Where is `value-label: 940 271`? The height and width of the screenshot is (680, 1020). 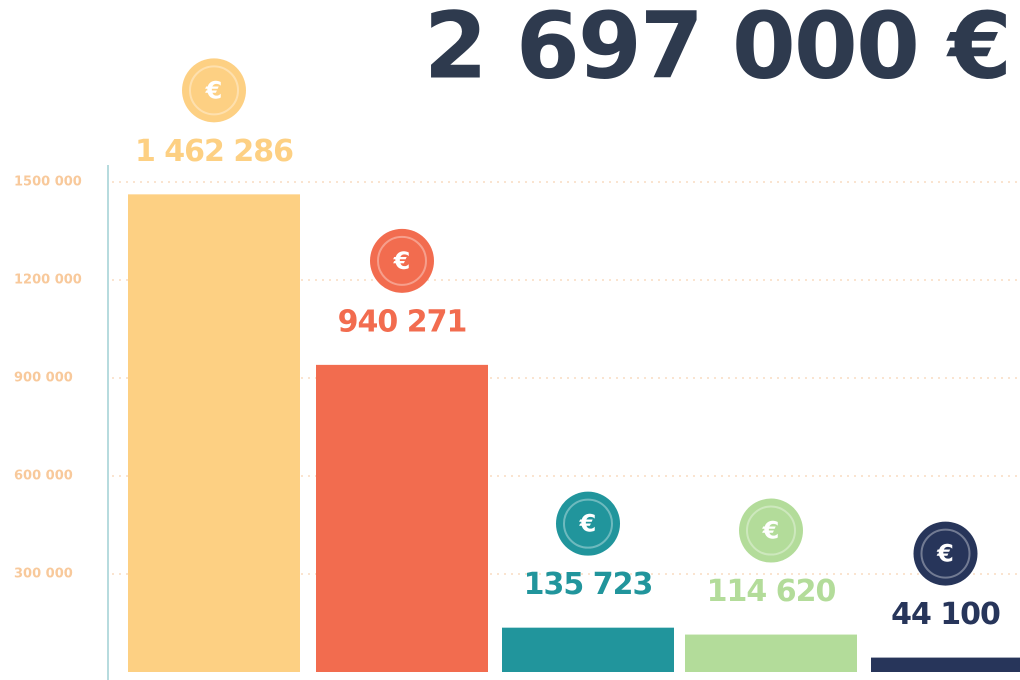
value-label: 940 271 is located at coordinates (402, 321).